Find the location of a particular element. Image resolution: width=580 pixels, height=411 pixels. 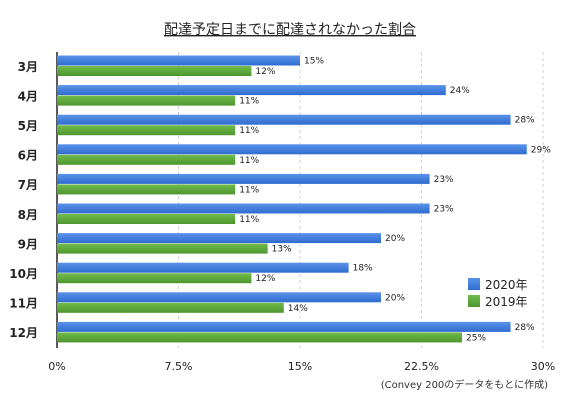

data-label: 15% is located at coordinates (314, 62).